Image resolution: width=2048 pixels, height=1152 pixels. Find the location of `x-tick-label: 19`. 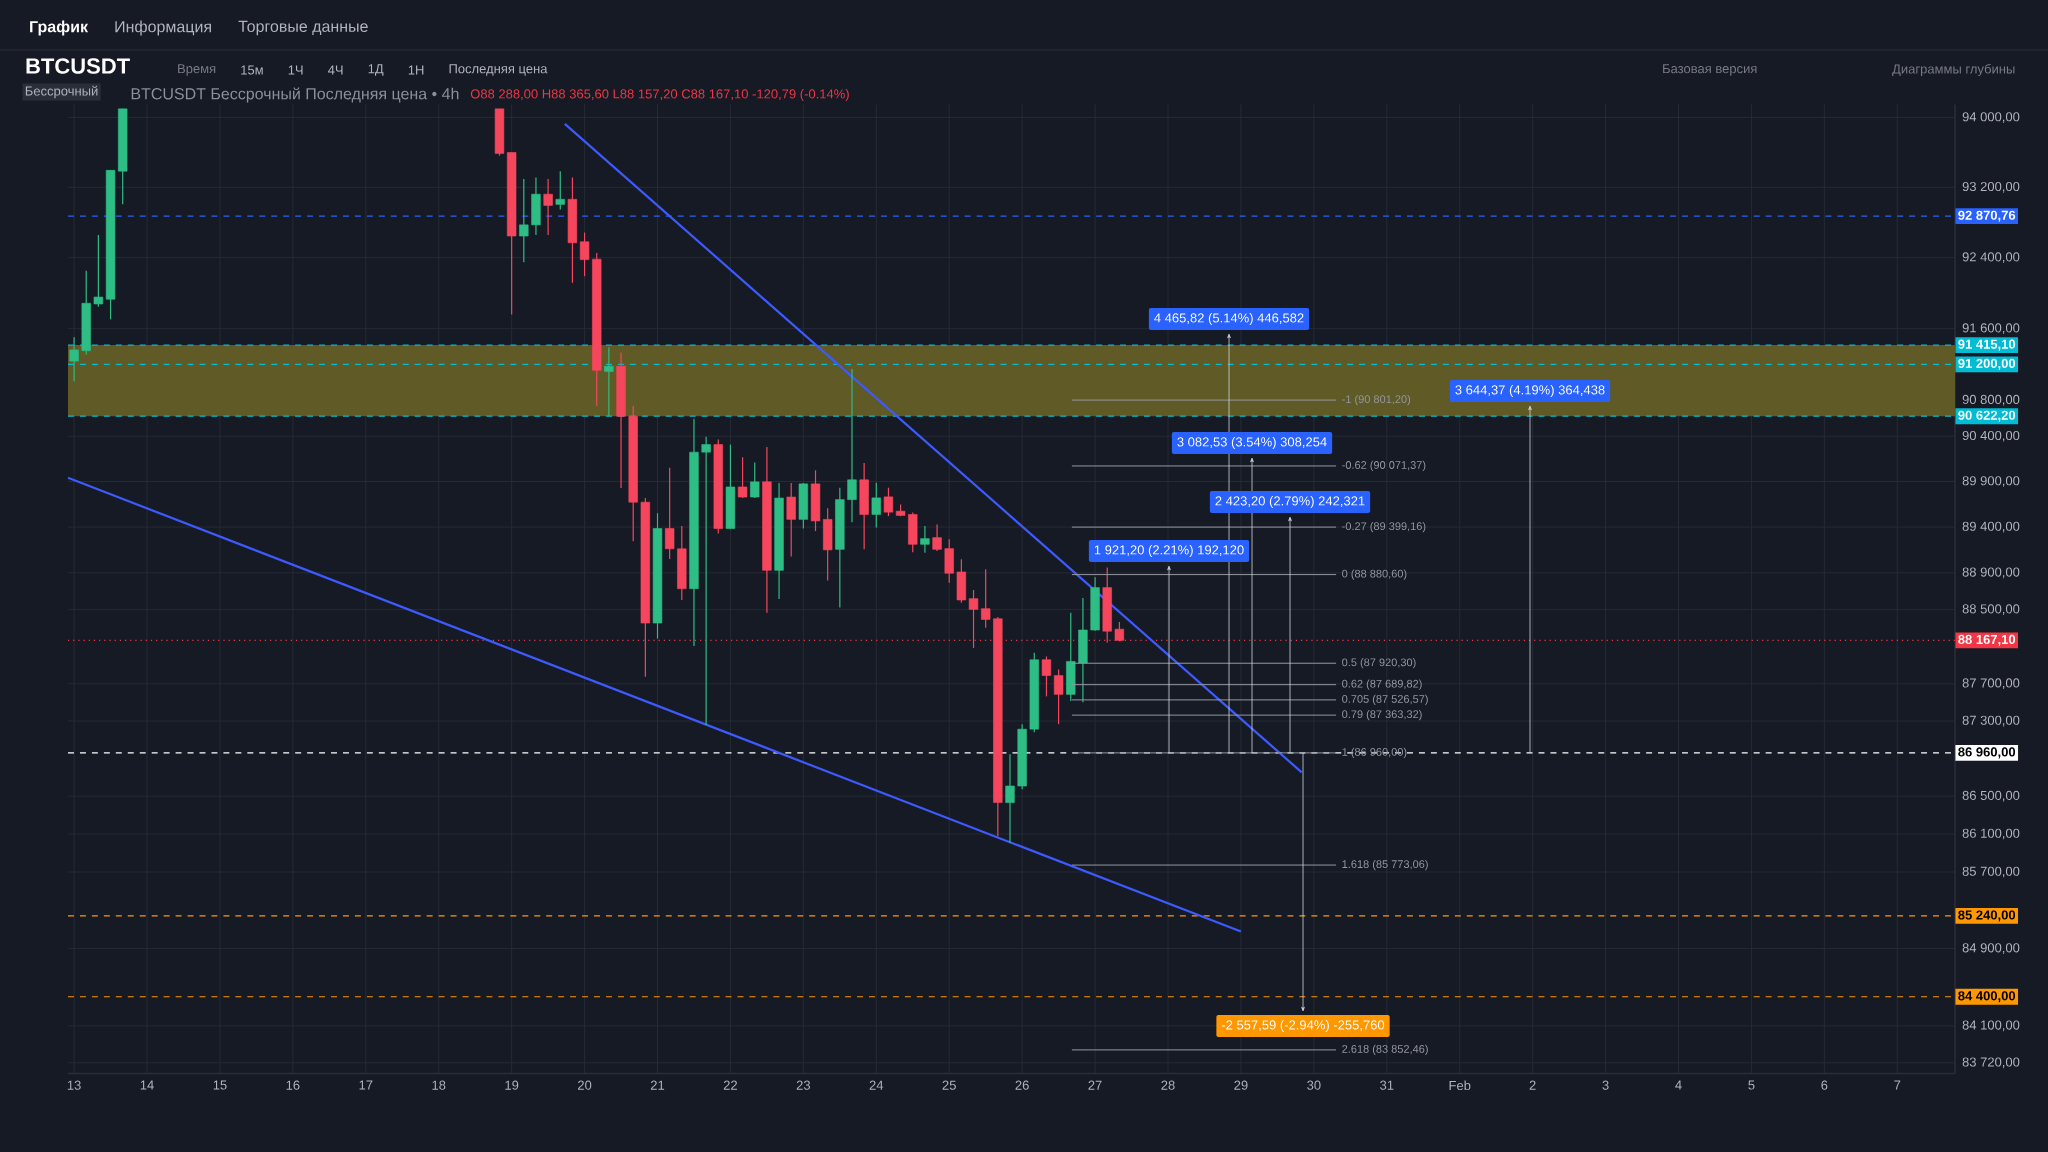

x-tick-label: 19 is located at coordinates (512, 1085).